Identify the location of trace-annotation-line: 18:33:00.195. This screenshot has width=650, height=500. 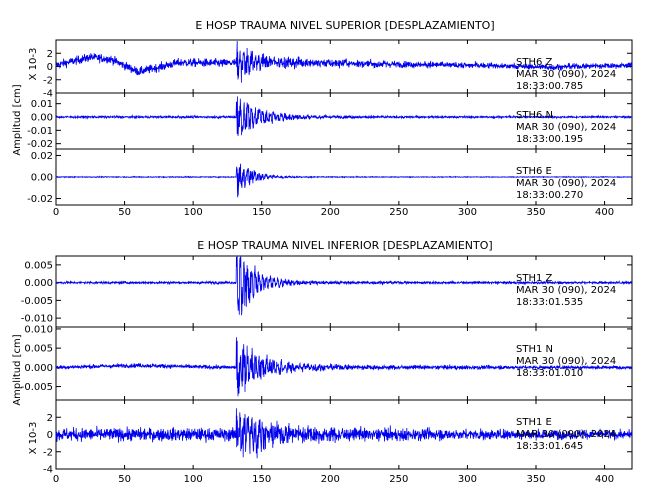
(549, 139).